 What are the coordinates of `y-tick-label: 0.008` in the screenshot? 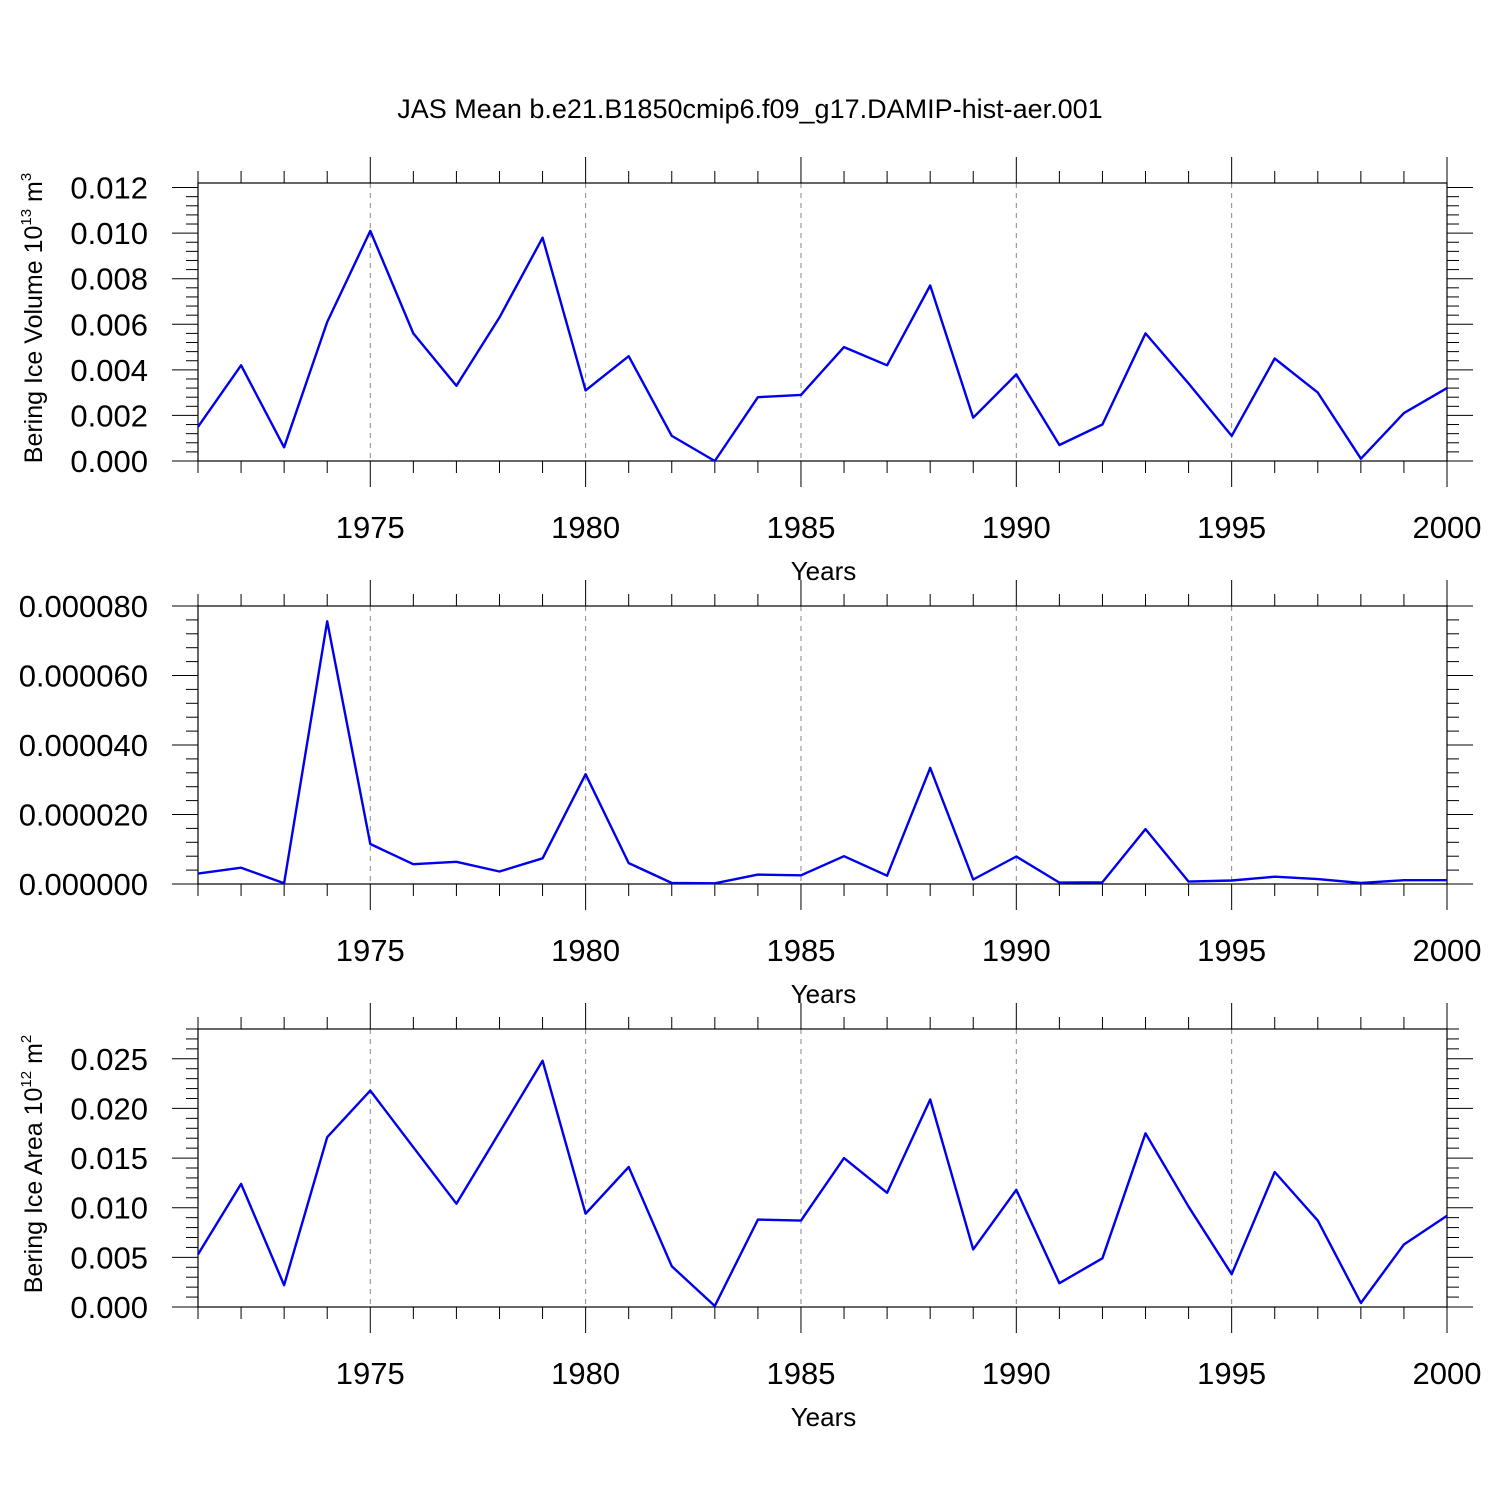 It's located at (109, 279).